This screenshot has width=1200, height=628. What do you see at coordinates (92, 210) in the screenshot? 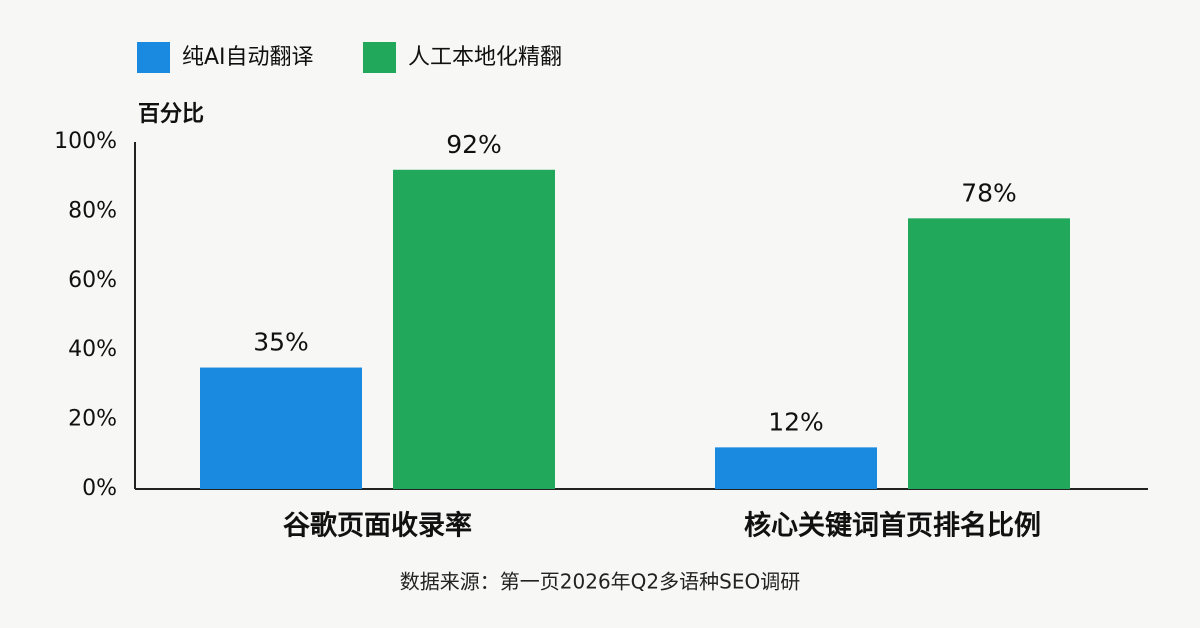
I see `y-tick-label: 80%` at bounding box center [92, 210].